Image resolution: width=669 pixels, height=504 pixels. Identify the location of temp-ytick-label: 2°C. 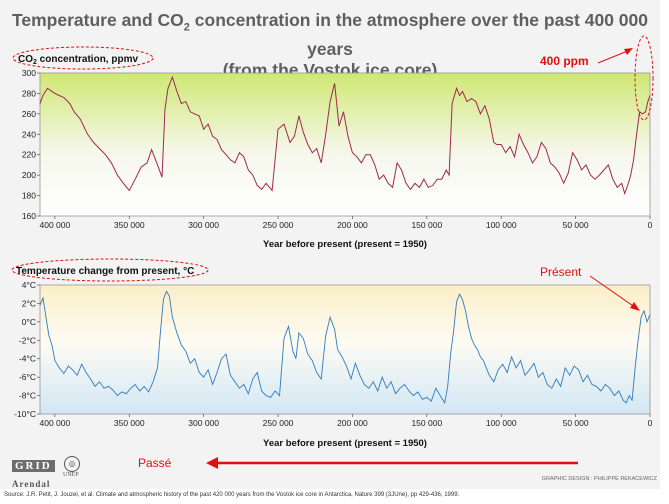
(29, 303).